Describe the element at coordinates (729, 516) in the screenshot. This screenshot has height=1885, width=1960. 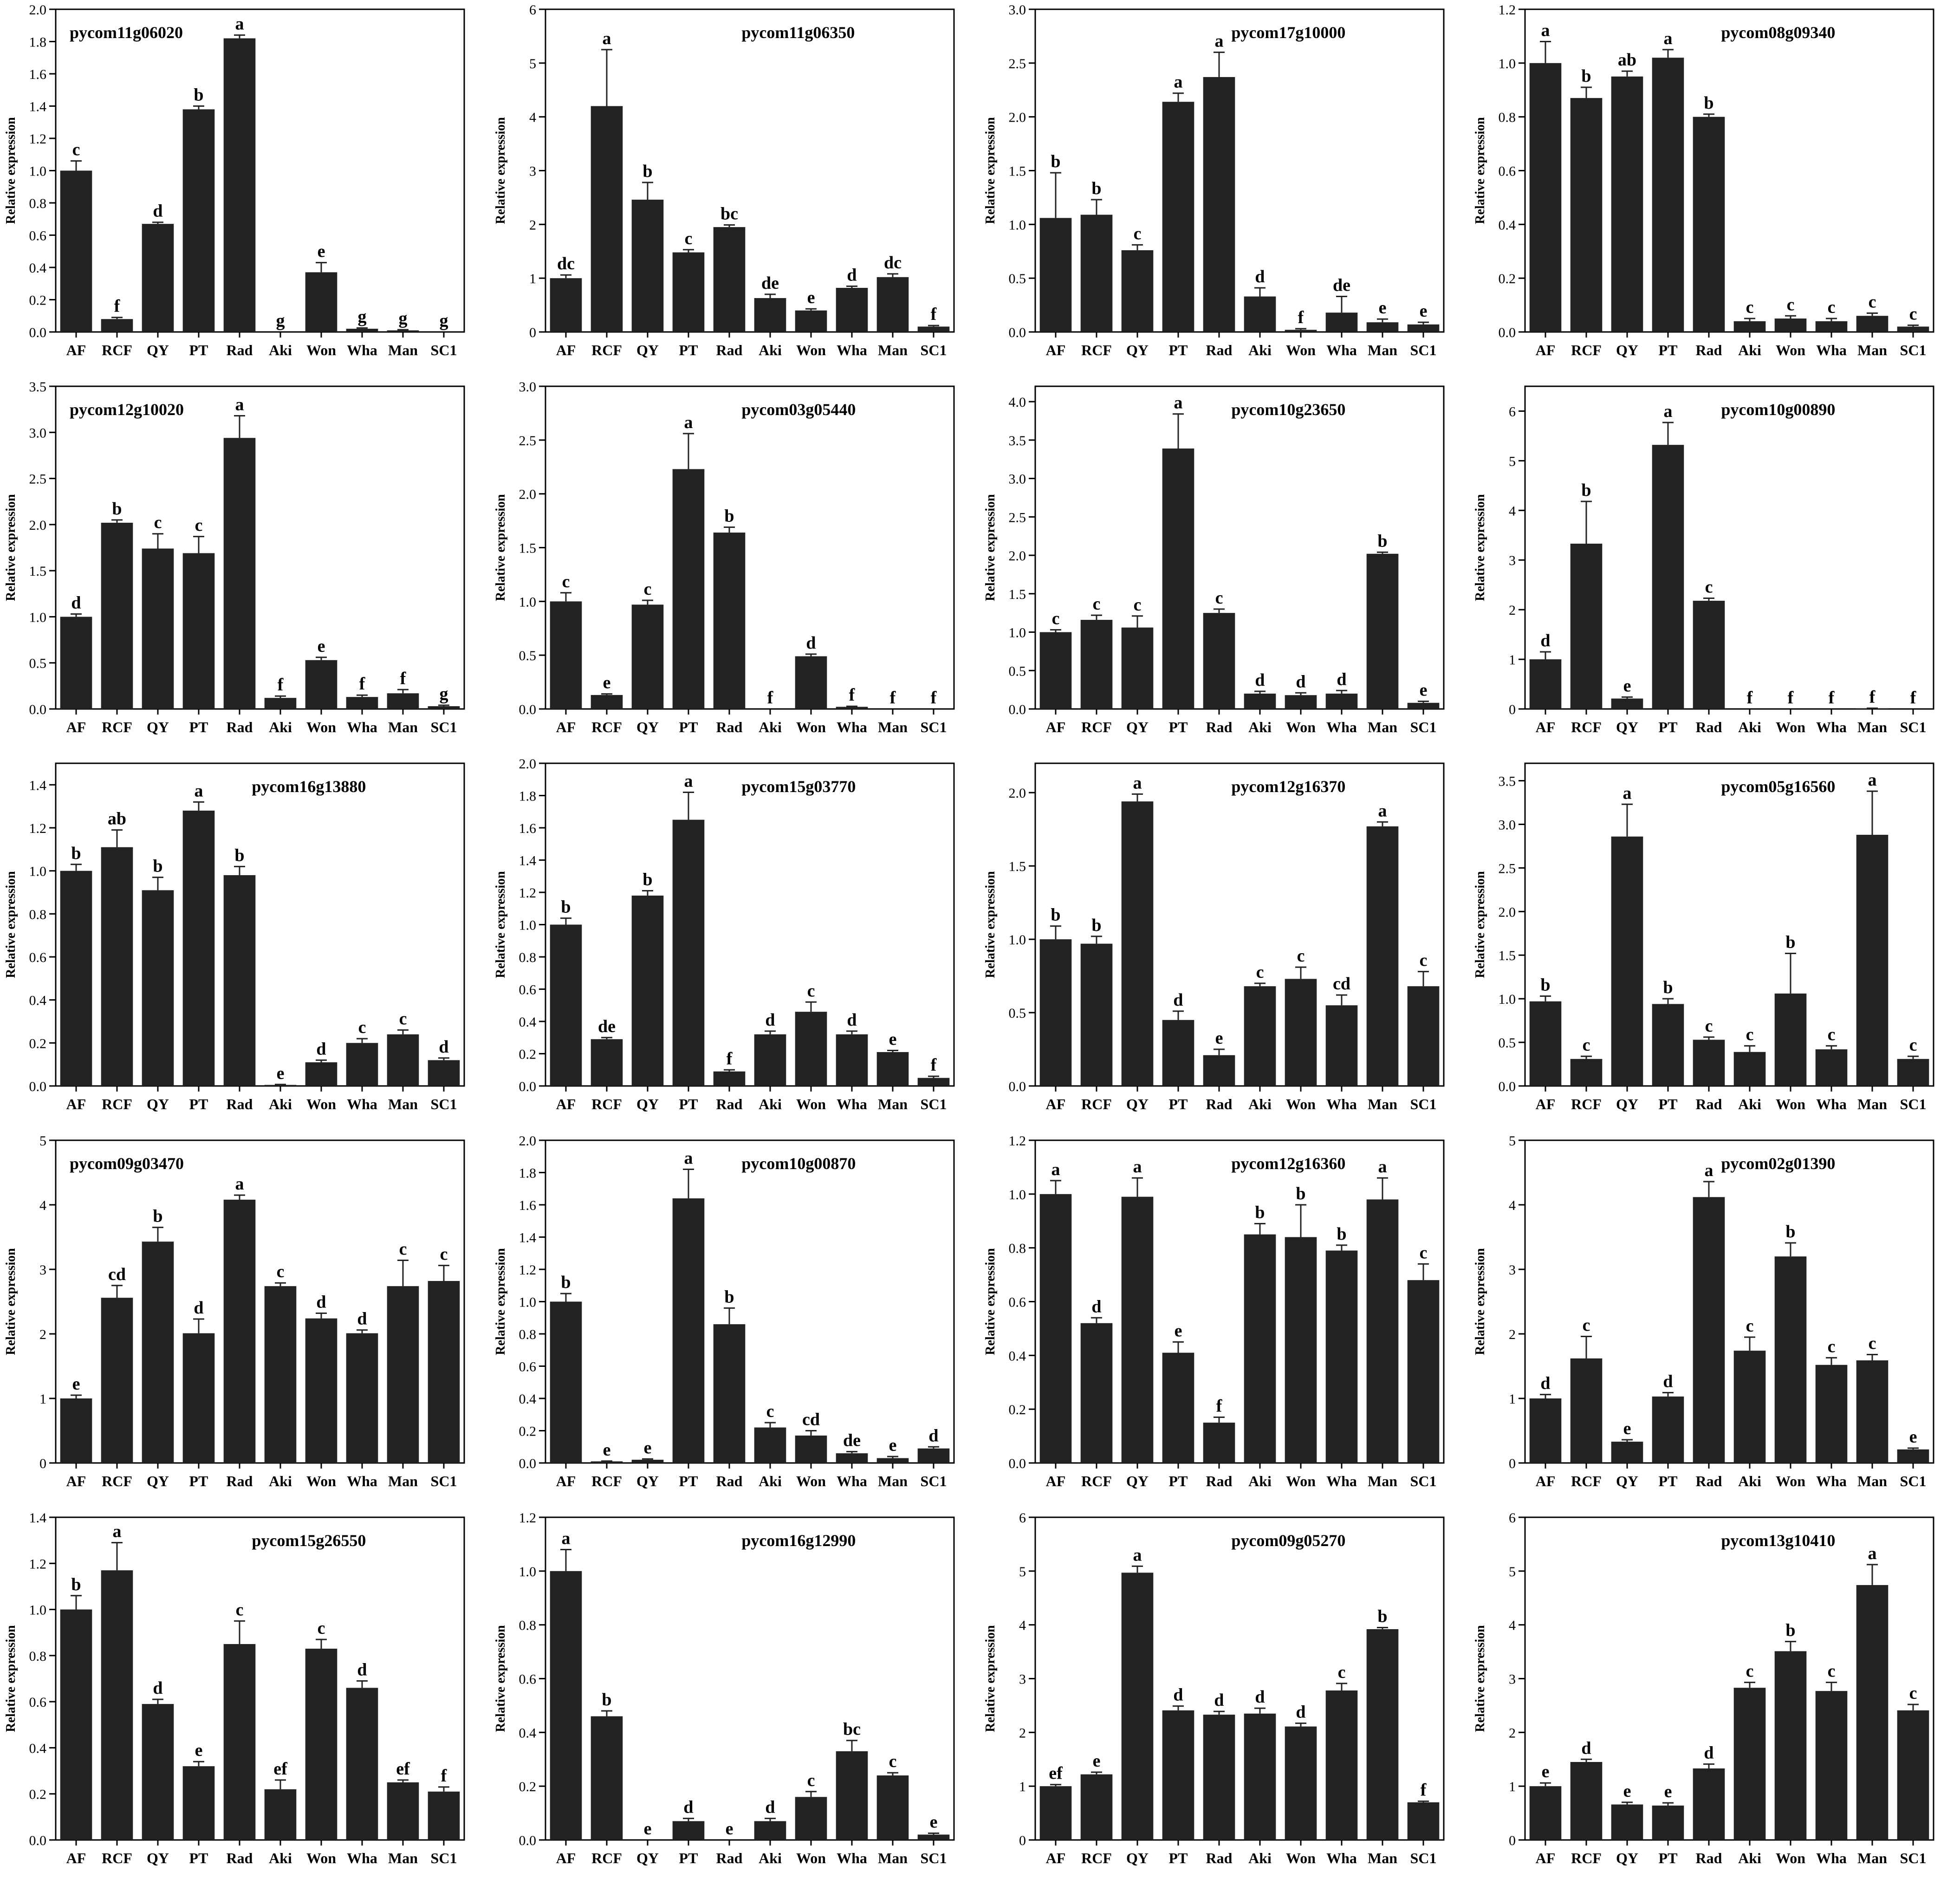
I see `significance-letter: b` at that location.